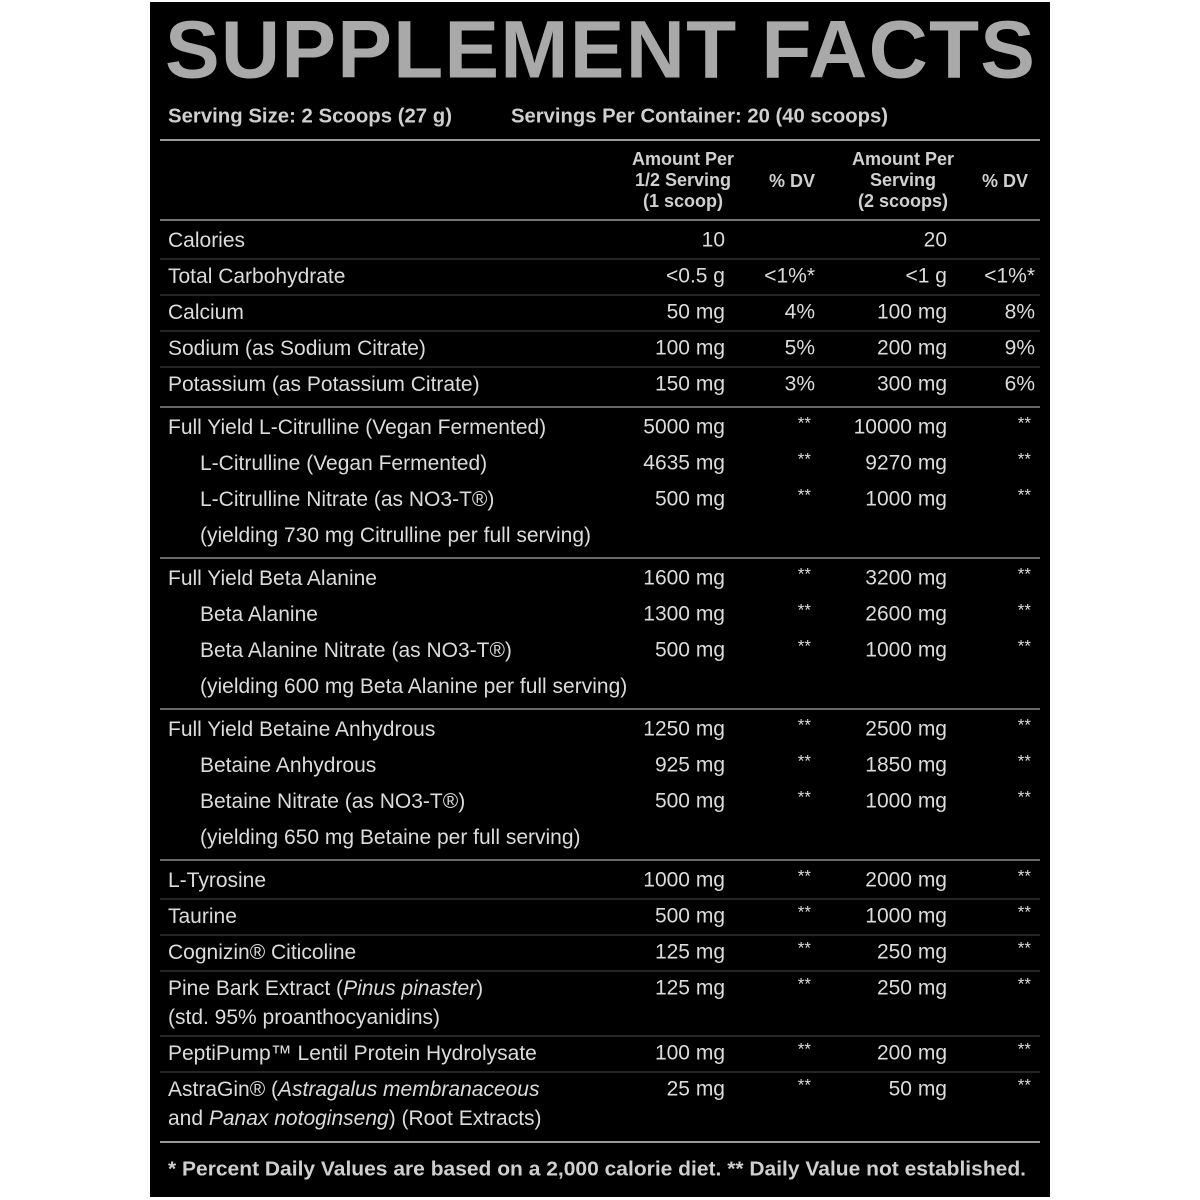 Image resolution: width=1200 pixels, height=1200 pixels. What do you see at coordinates (324, 384) in the screenshot?
I see `ingredient-name: Potassium (as Potassium Citrate)` at bounding box center [324, 384].